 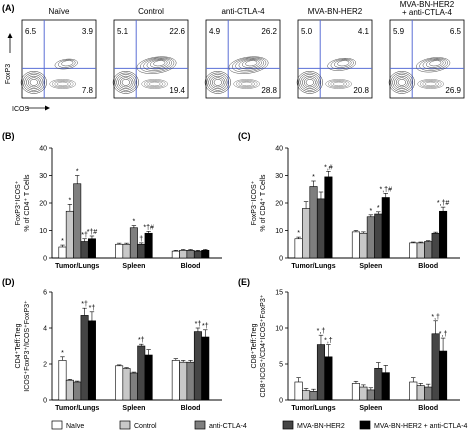 What do you see at coordinates (269, 90) in the screenshot?
I see `quadrant-value-bottom-right: 28.8` at bounding box center [269, 90].